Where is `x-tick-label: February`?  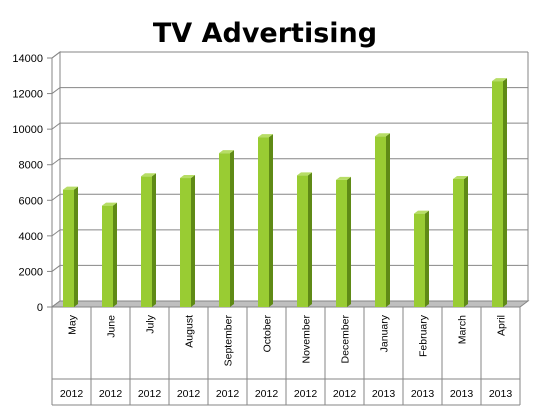
x-tick-label: February is located at coordinates (424, 335).